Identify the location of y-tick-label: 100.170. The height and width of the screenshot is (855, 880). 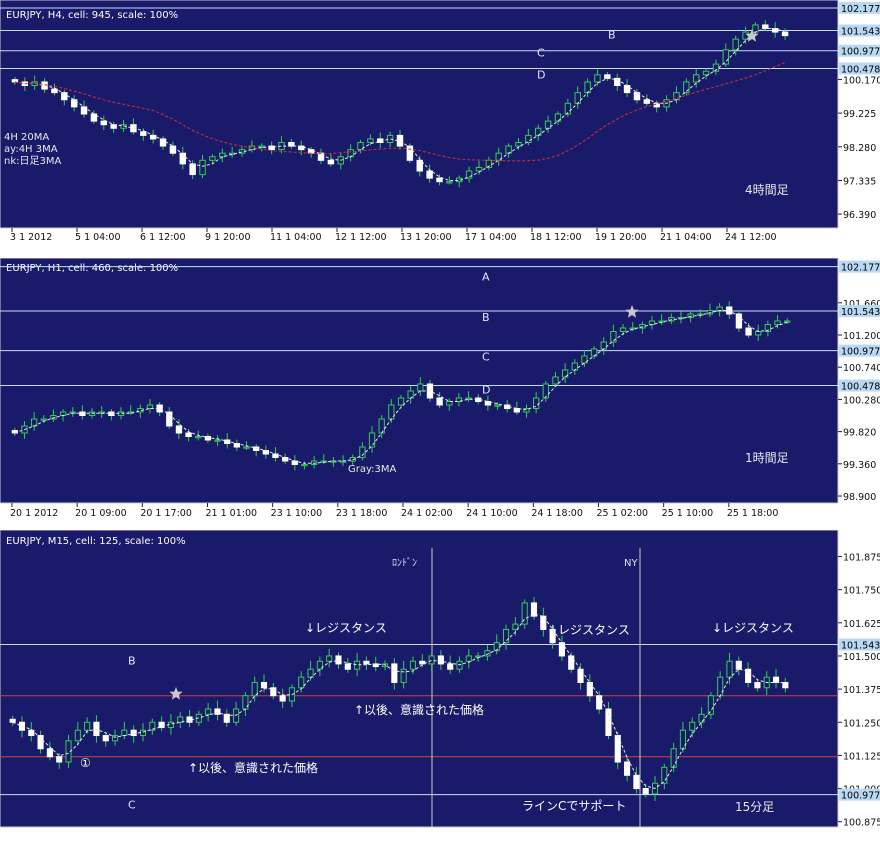
(861, 80).